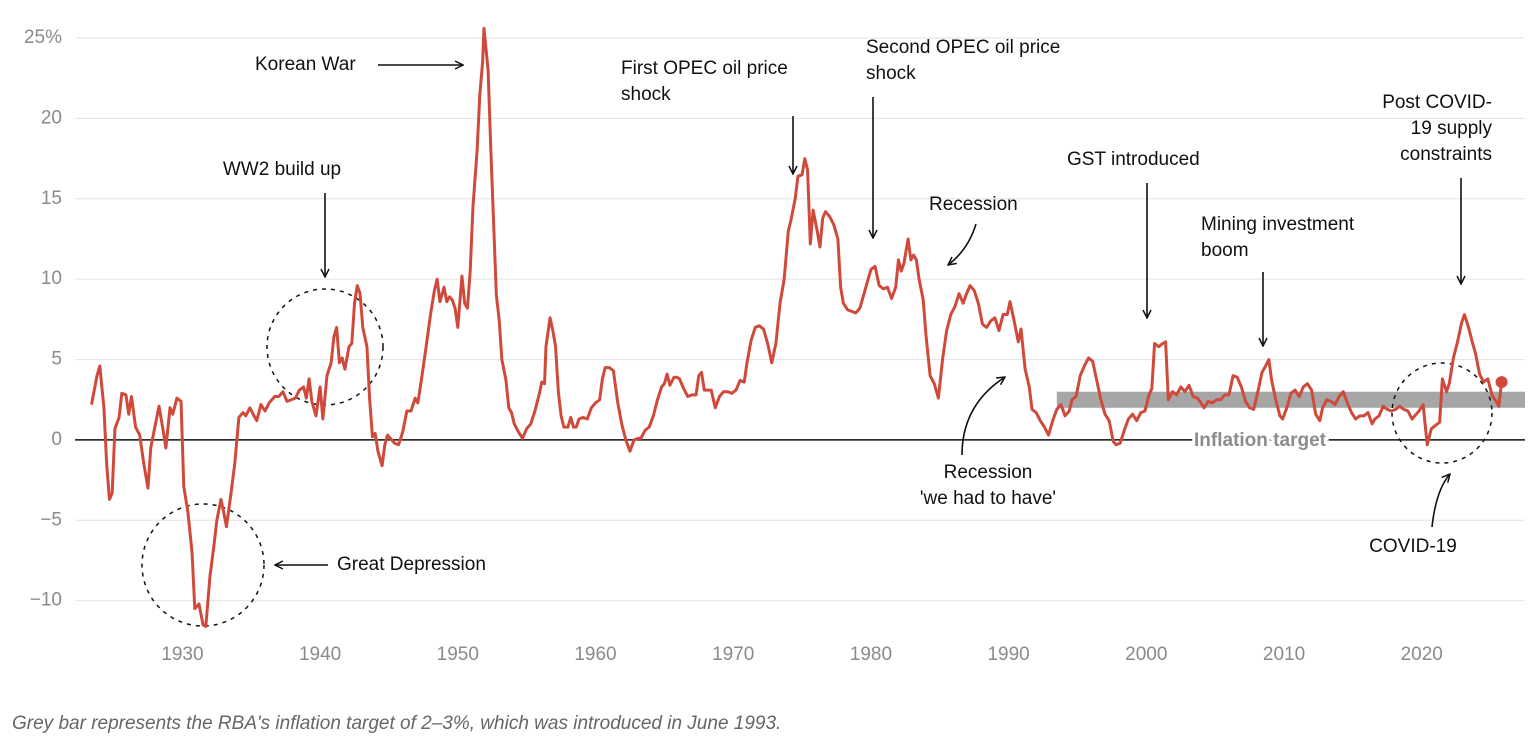  What do you see at coordinates (1278, 224) in the screenshot?
I see `annotation-text: Mining investment` at bounding box center [1278, 224].